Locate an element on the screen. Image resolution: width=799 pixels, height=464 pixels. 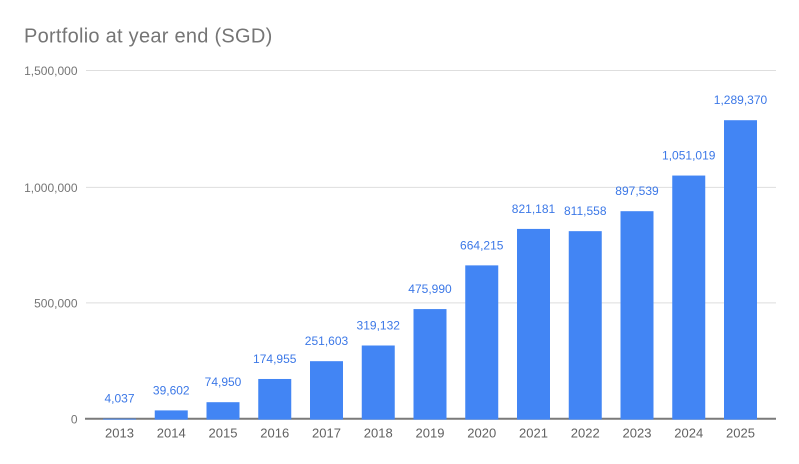
svg-text: 2025 is located at coordinates (740, 432).